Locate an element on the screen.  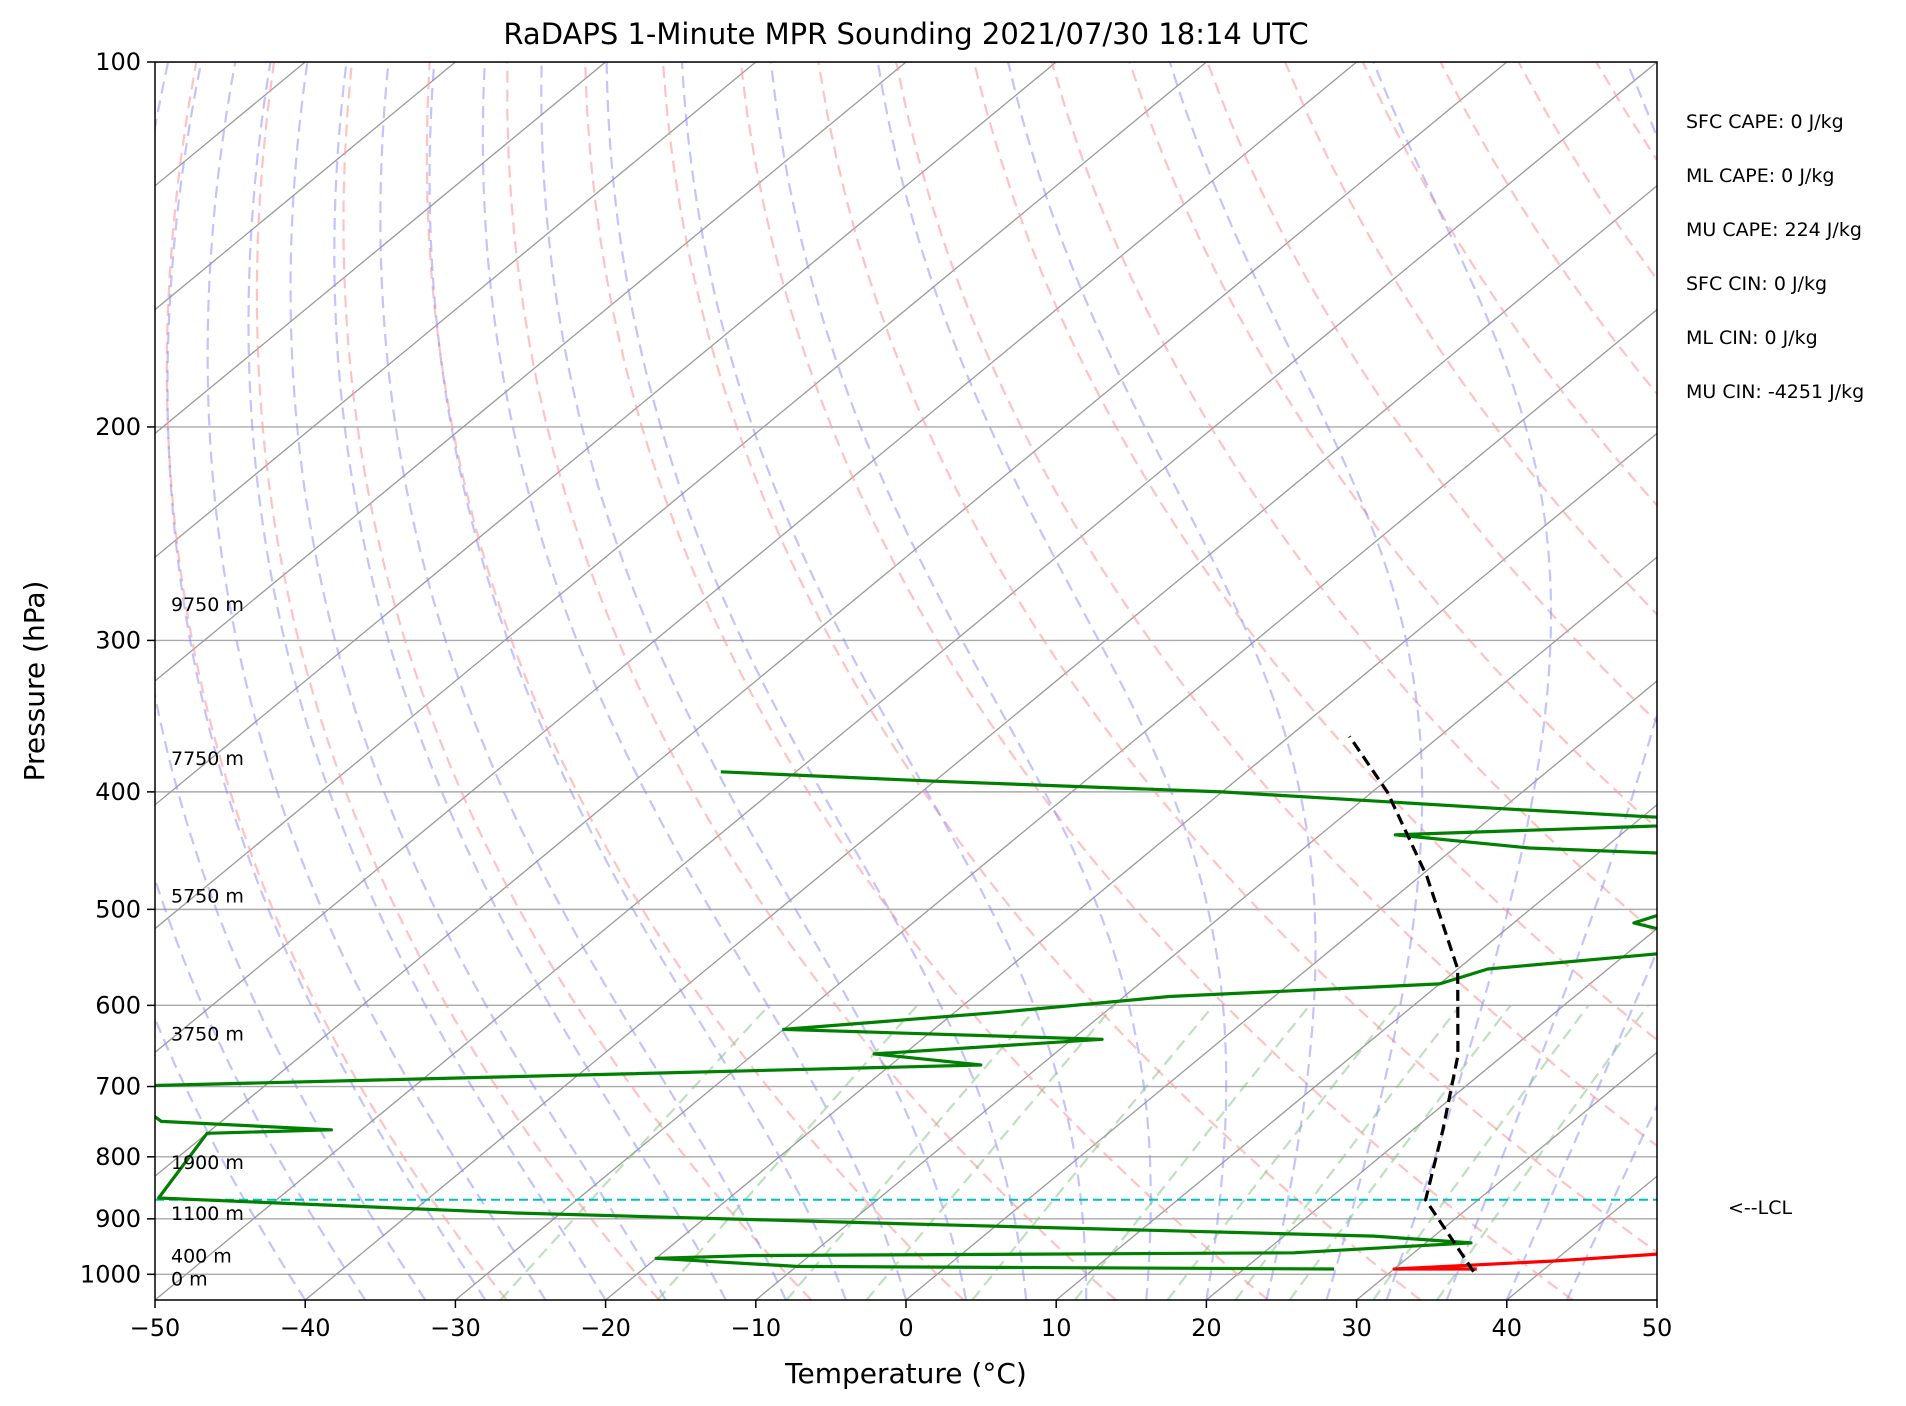
y-tick-label: 200 is located at coordinates (118, 427).